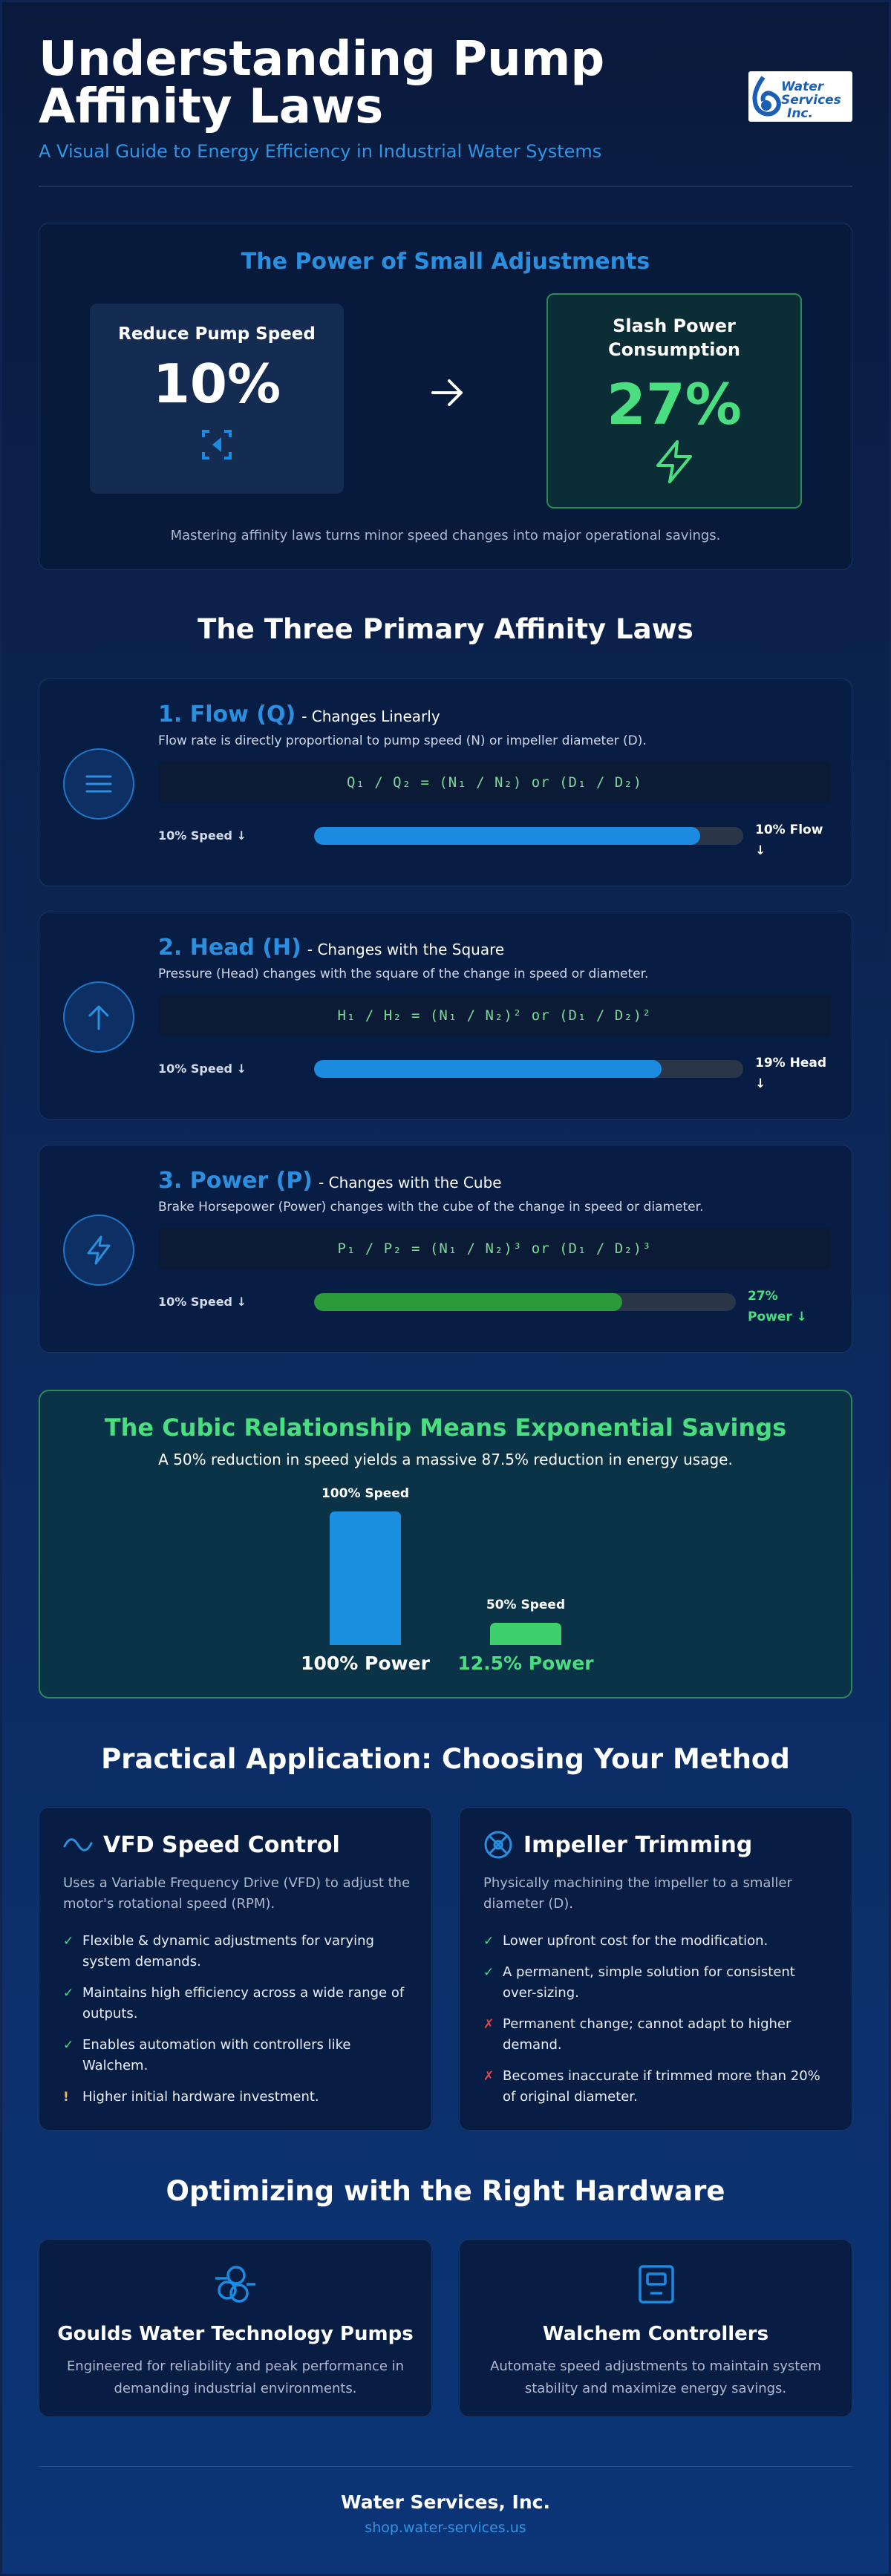 The image size is (891, 2576). I want to click on bar-right-label: 27% Power ↓, so click(777, 1306).